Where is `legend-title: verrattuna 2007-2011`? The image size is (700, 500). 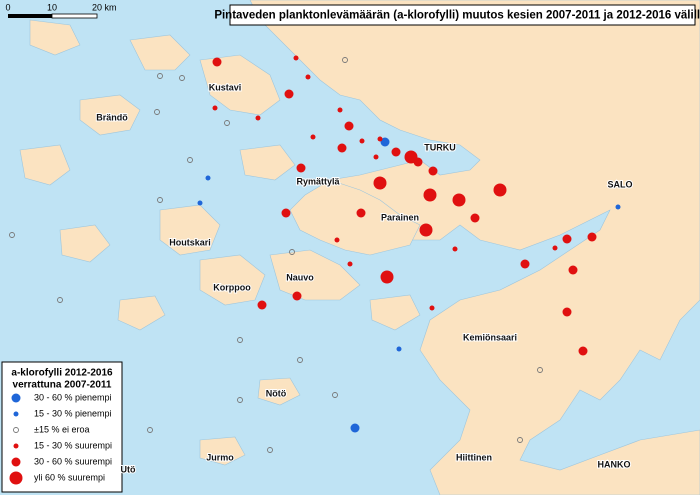
legend-title: verrattuna 2007-2011 is located at coordinates (62, 385).